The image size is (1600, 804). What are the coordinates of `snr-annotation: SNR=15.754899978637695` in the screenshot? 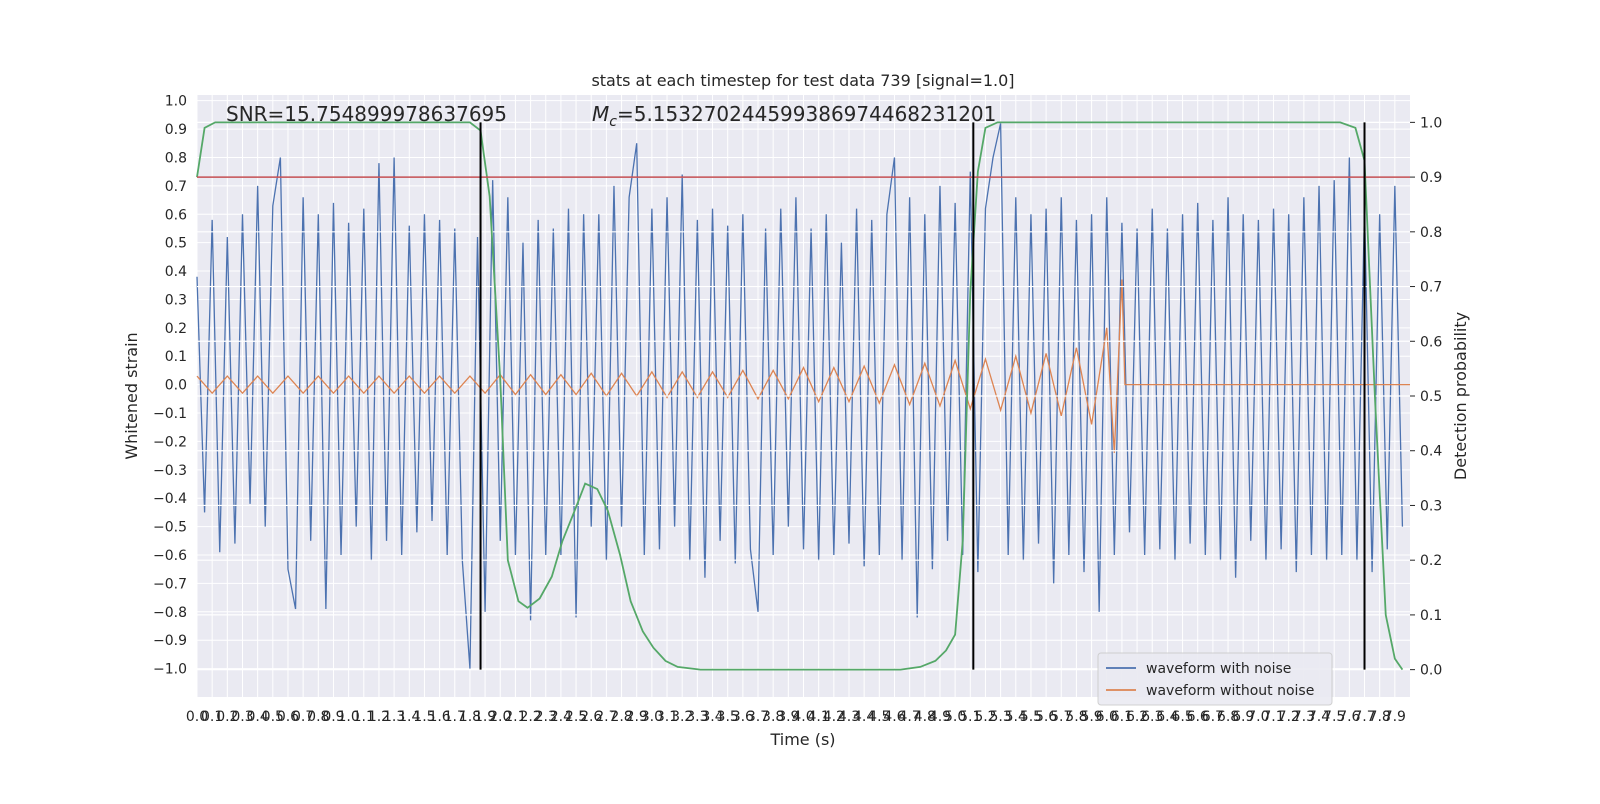 It's located at (366, 114).